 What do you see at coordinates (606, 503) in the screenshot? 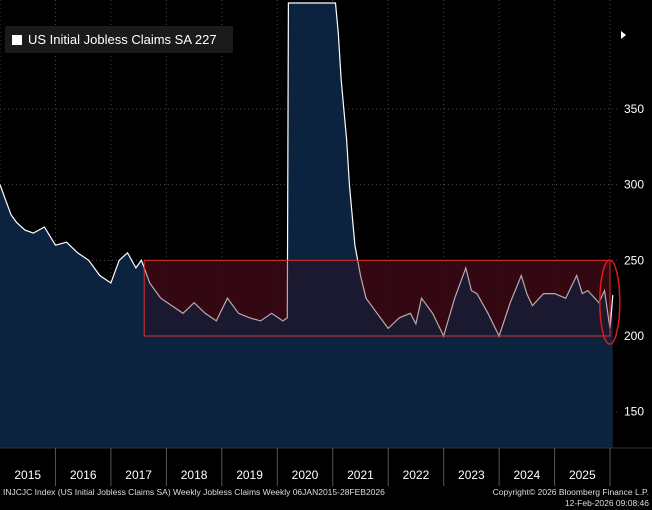
I see `footer-timestamp: 12-Feb-2026 09:08:46` at bounding box center [606, 503].